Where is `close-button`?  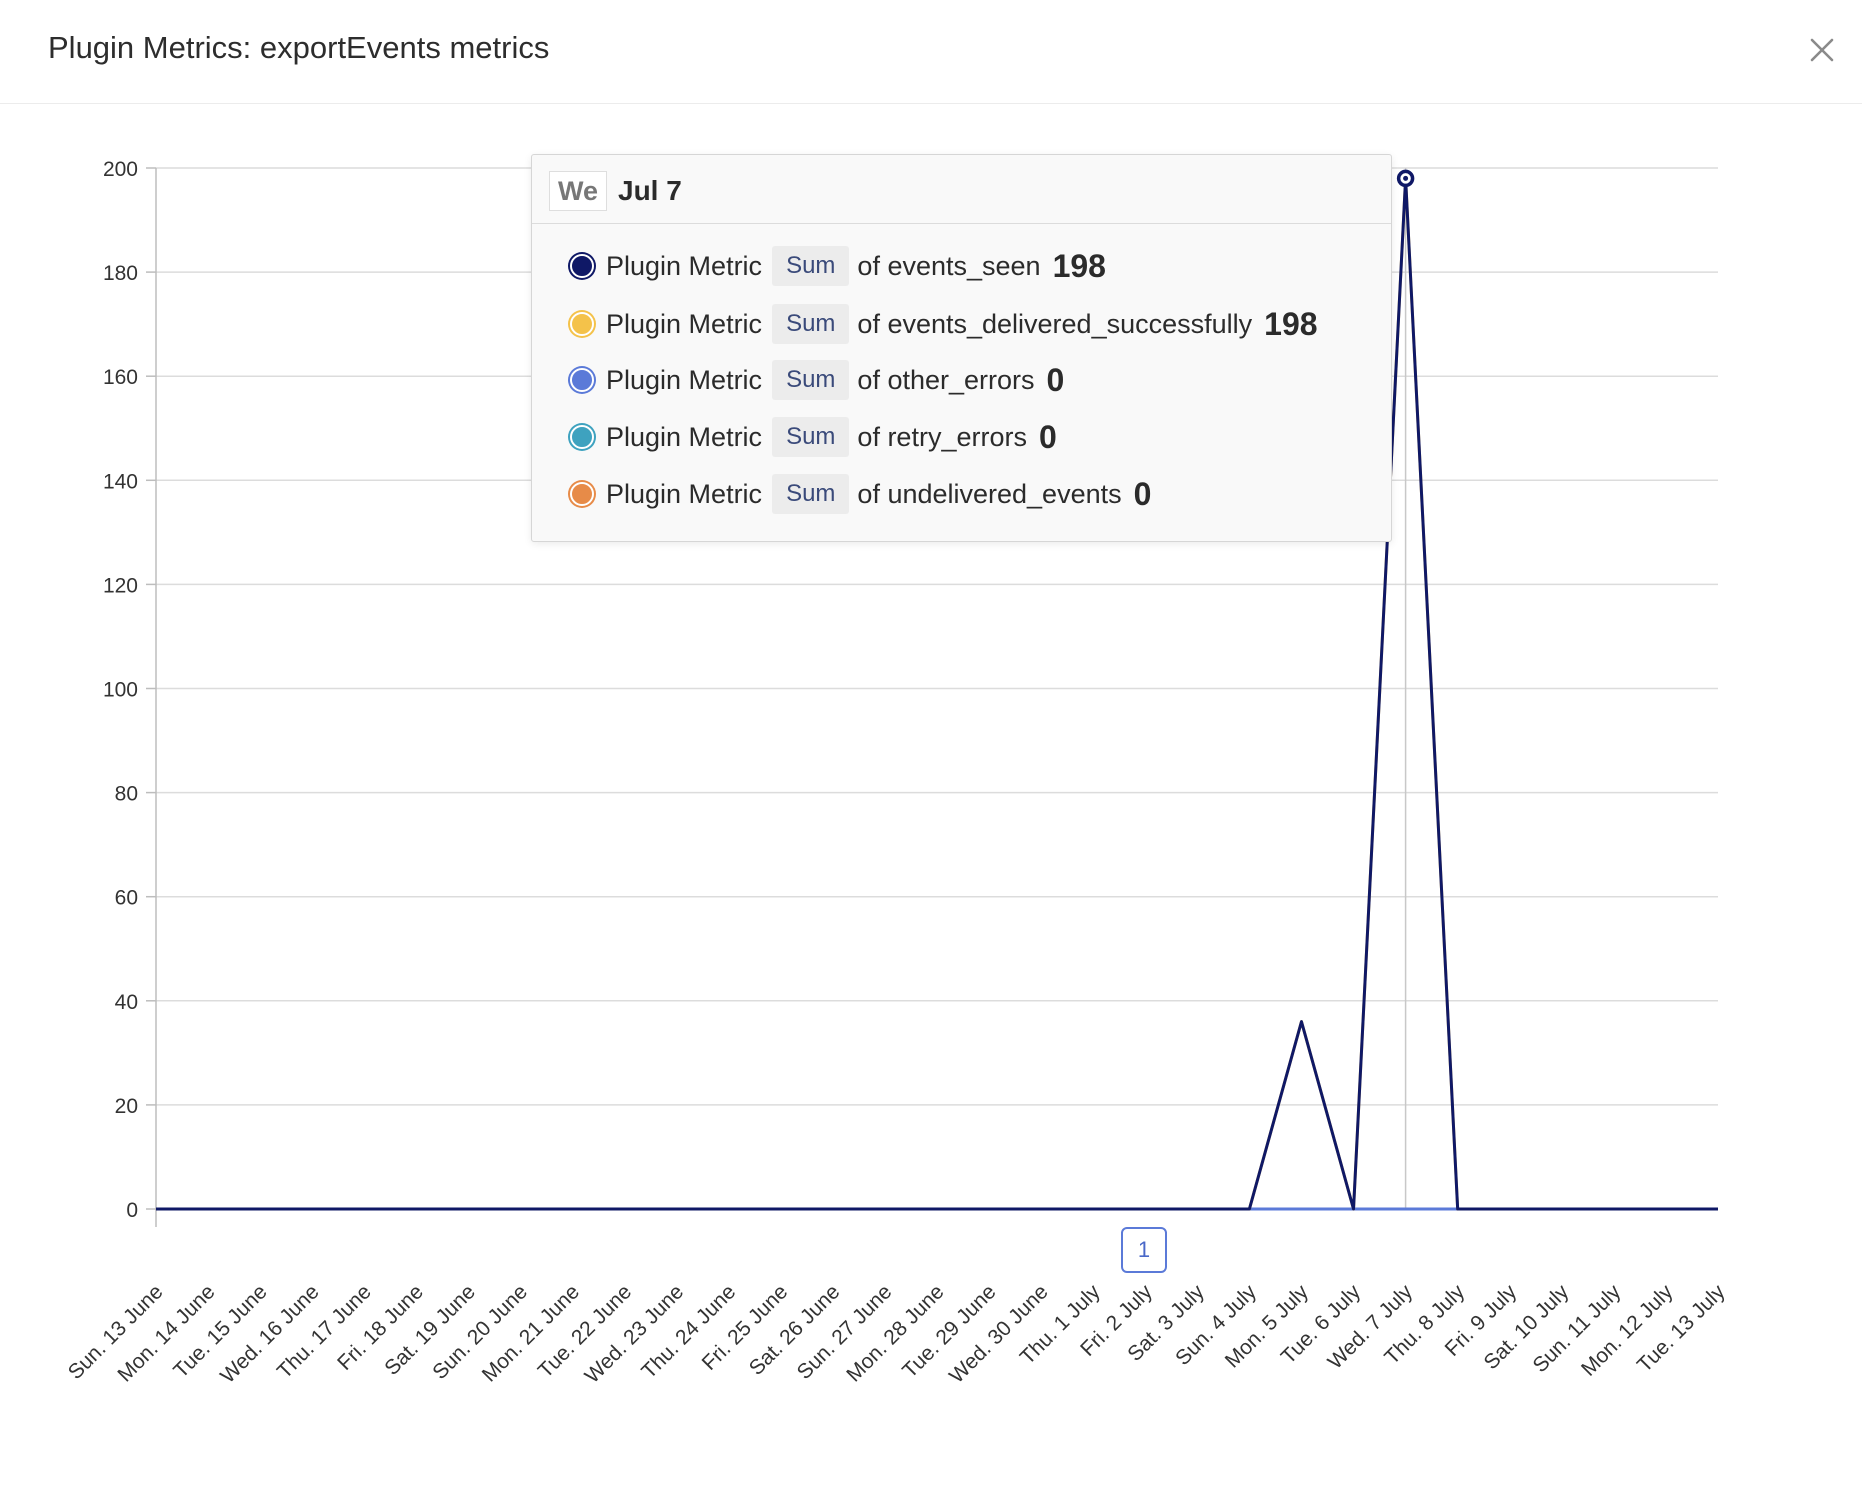 close-button is located at coordinates (1822, 50).